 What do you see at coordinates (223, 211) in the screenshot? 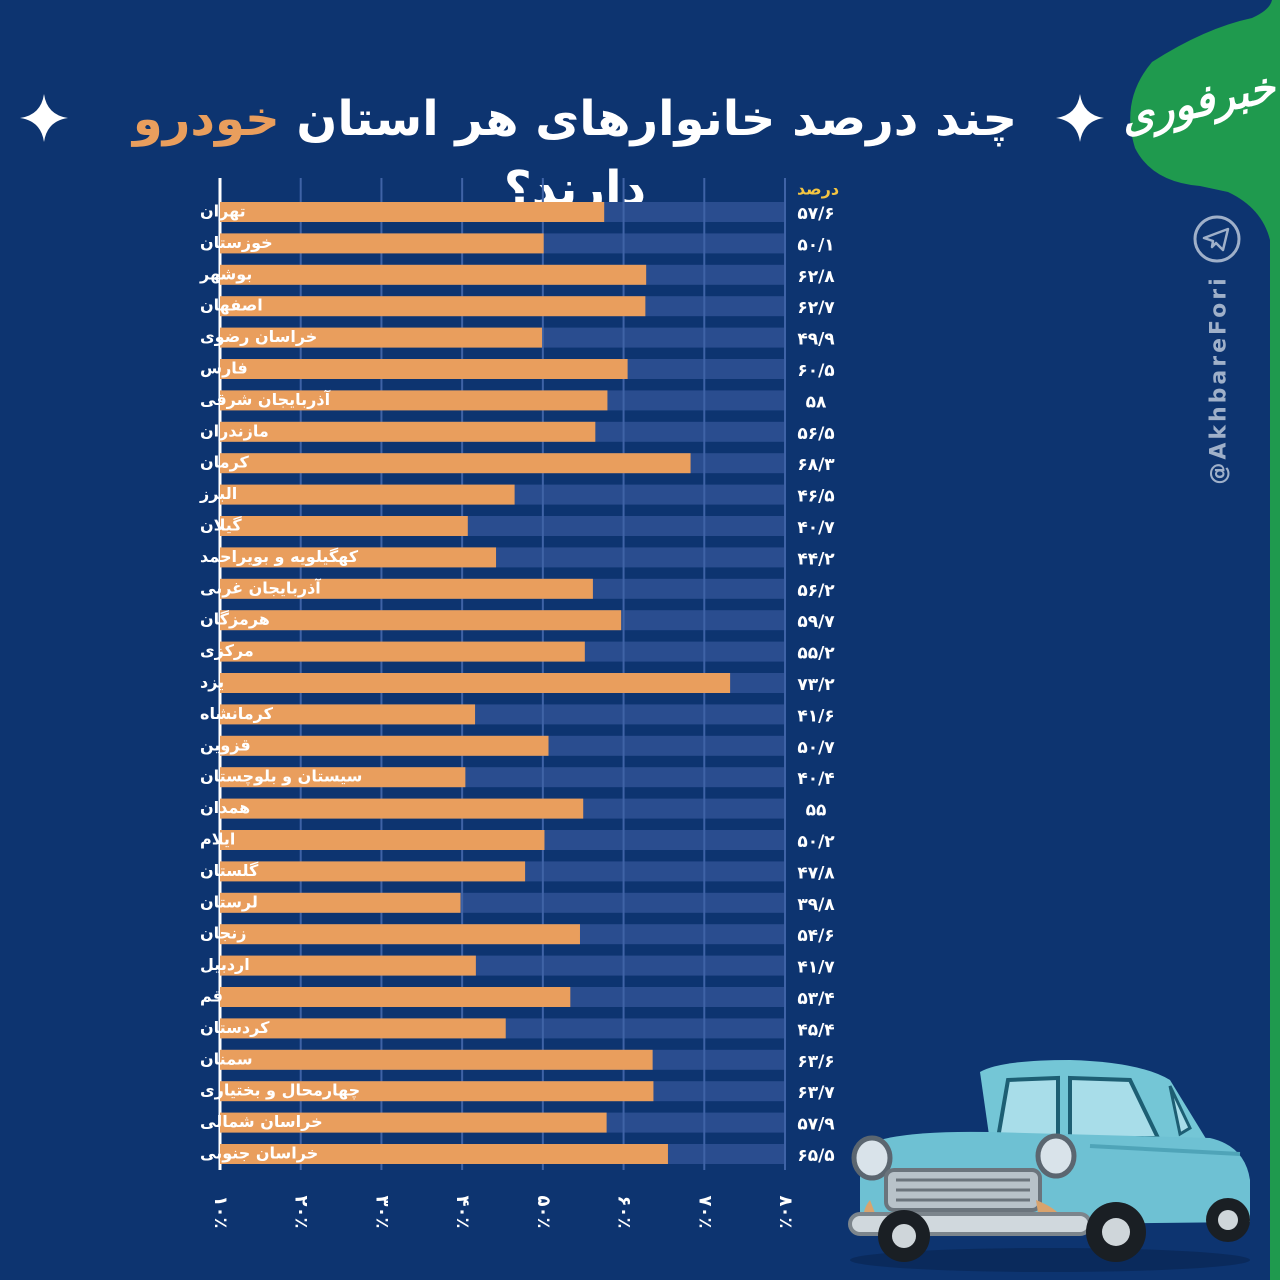
I see `category-label: تهران` at bounding box center [223, 211].